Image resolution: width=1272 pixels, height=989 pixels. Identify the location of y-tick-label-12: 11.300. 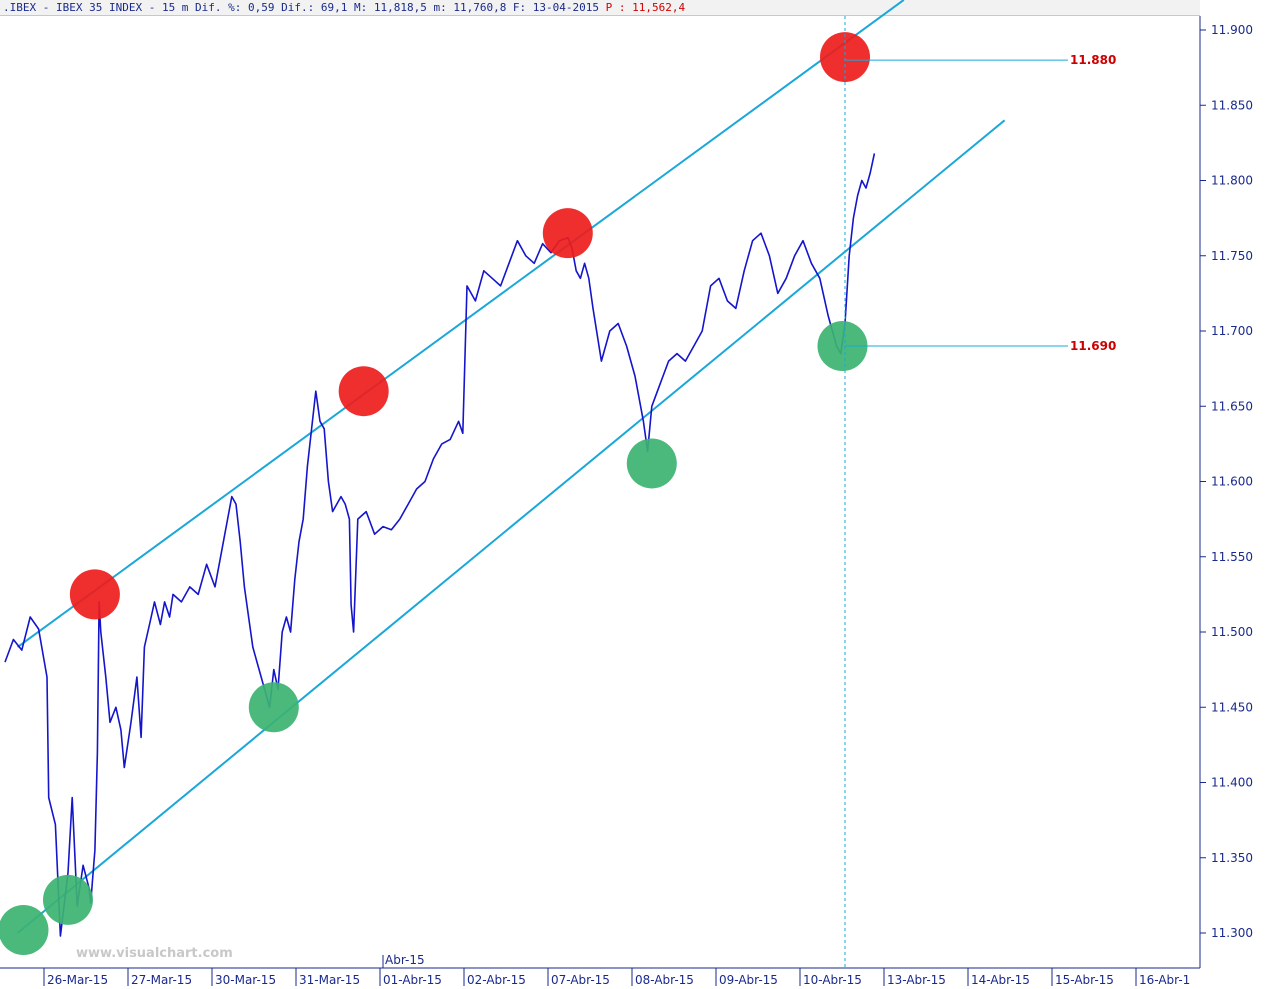
(1232, 933).